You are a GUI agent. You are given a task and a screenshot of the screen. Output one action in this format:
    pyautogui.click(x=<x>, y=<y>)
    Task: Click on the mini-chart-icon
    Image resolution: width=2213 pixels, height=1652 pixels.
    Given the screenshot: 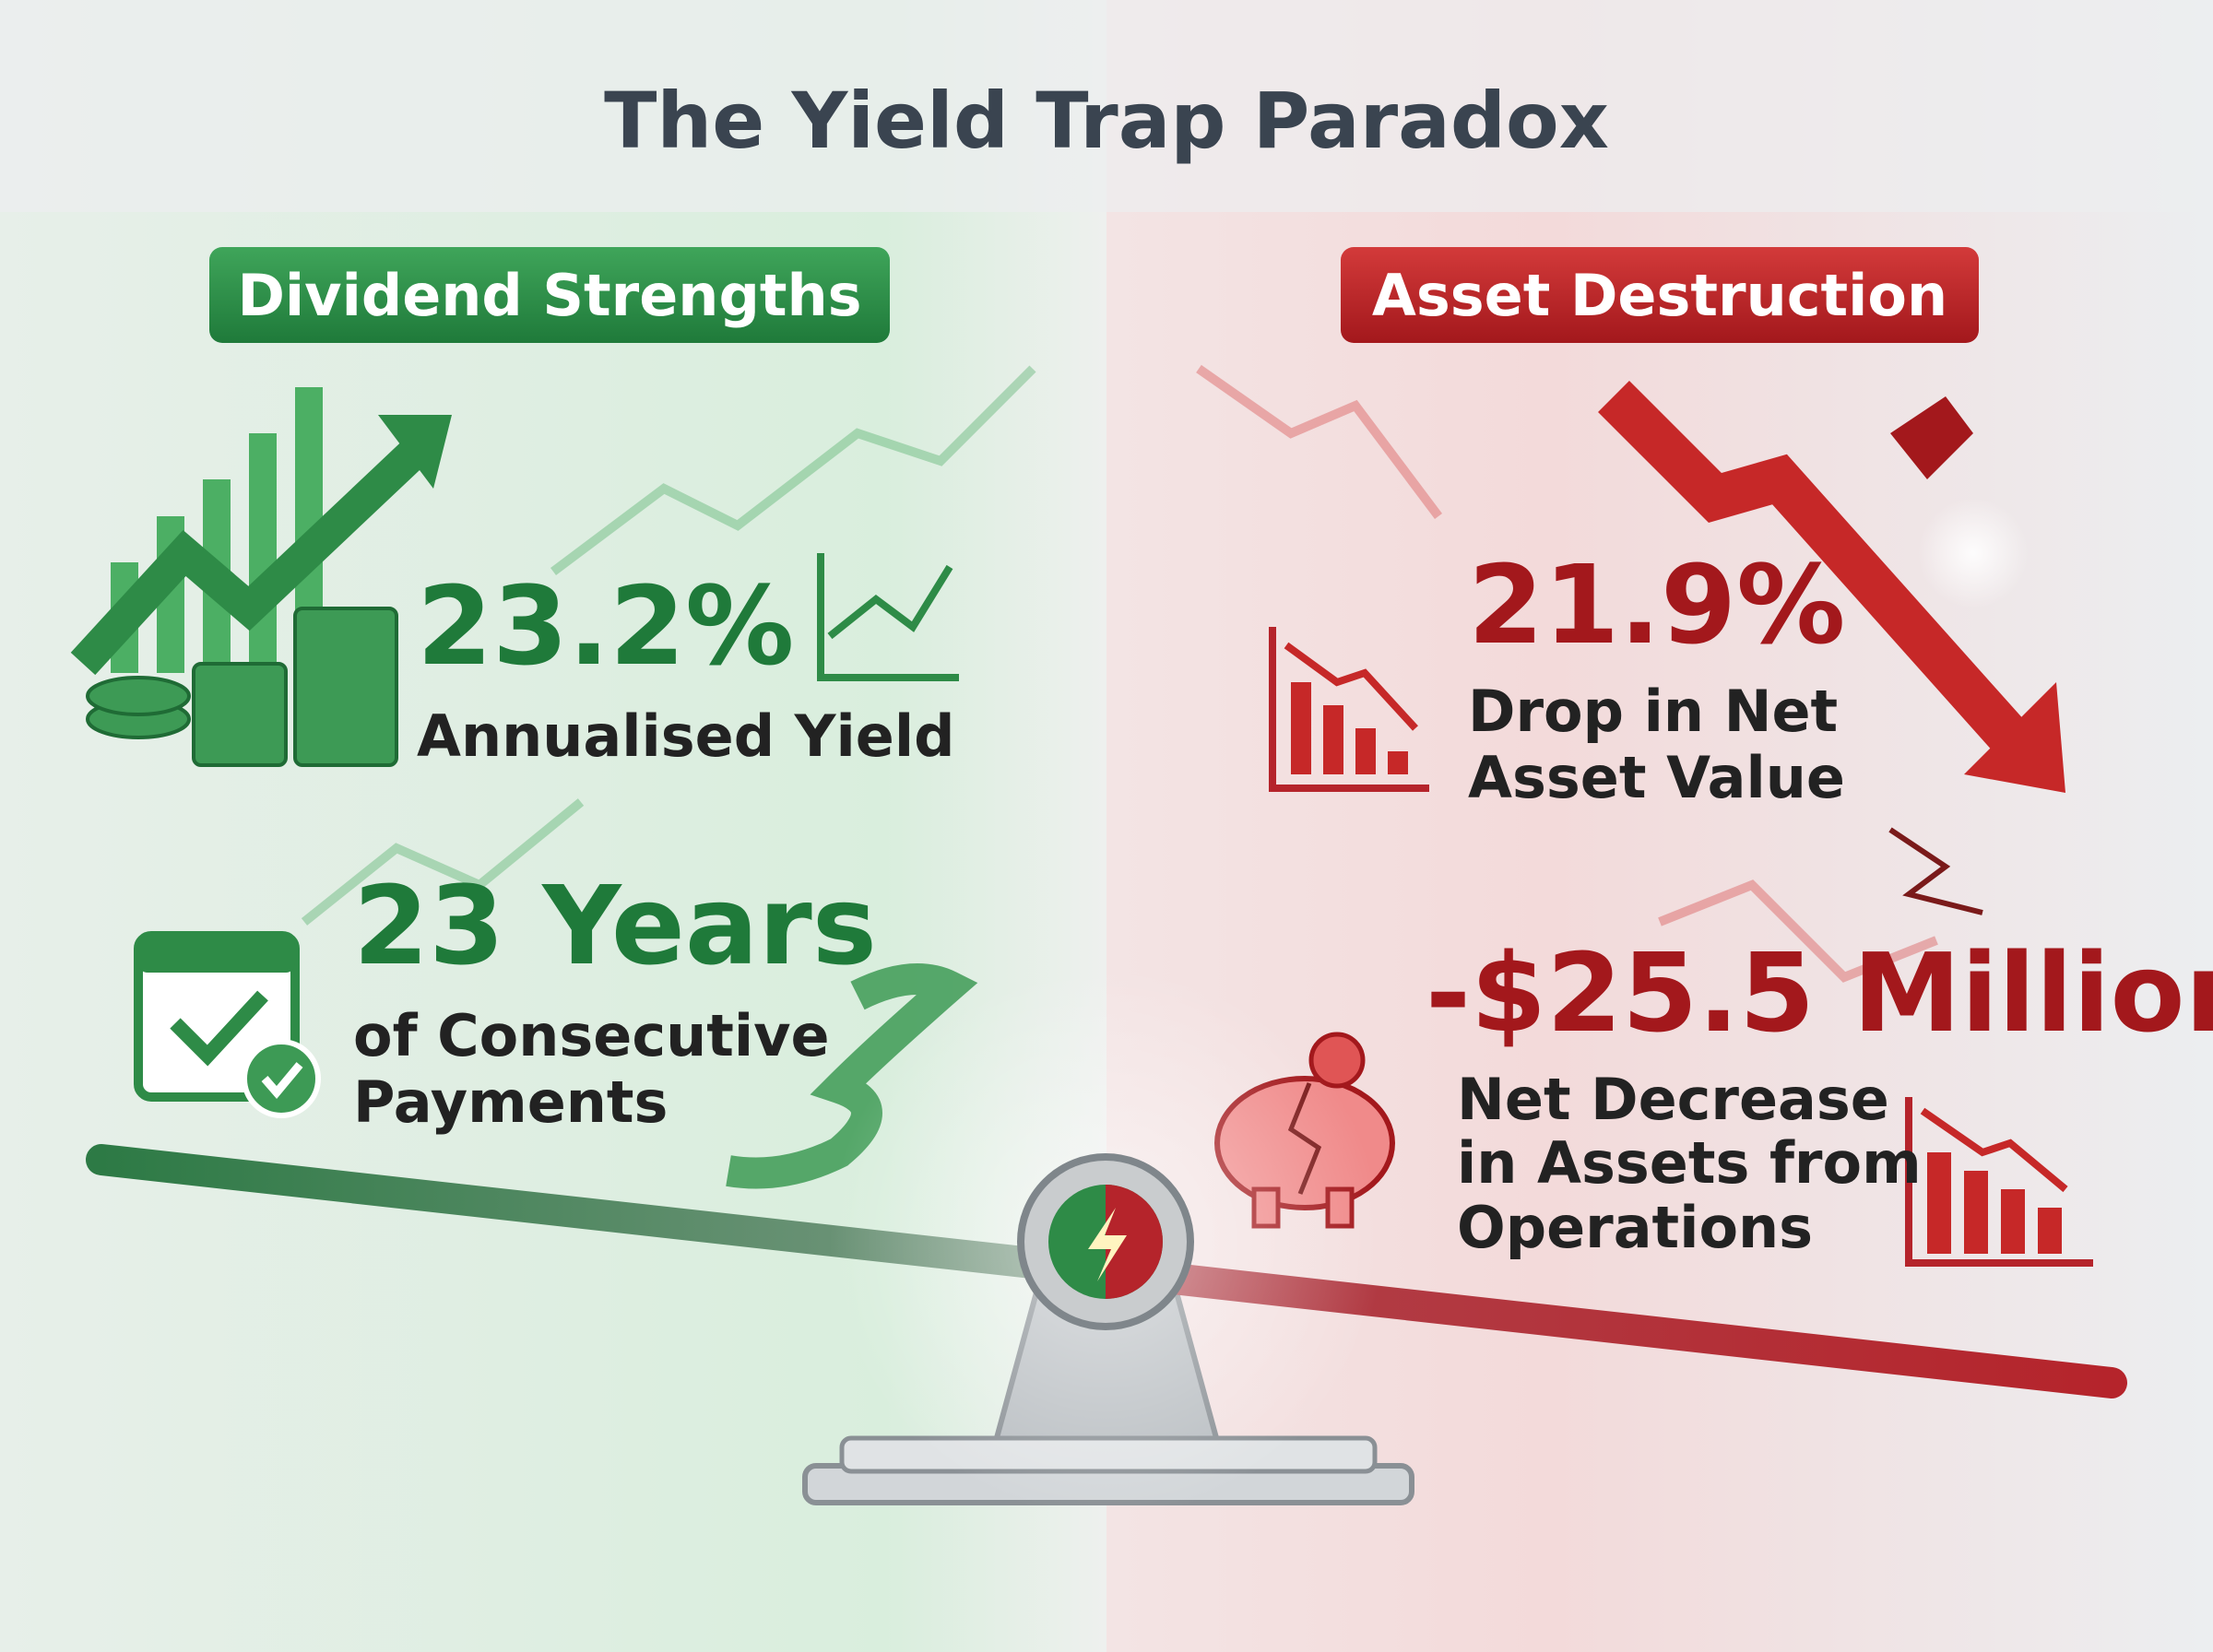 What is the action you would take?
    pyautogui.click(x=888, y=617)
    